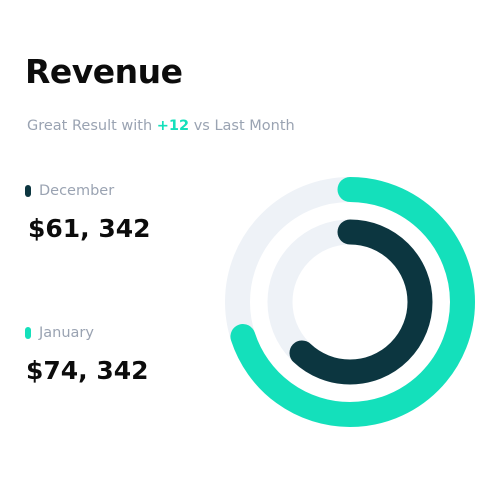 This screenshot has width=500, height=500. I want to click on legend-item-january: January, so click(59, 333).